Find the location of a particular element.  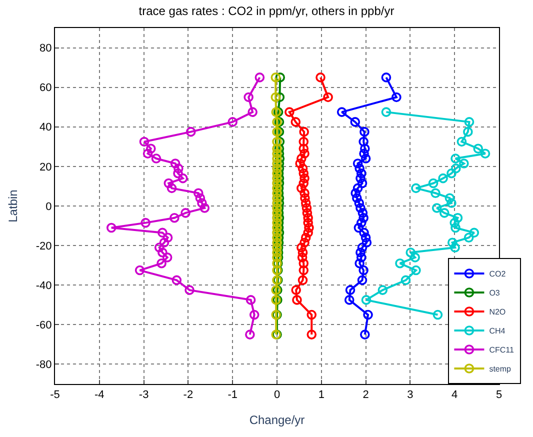

x-tick-label: -1 is located at coordinates (233, 395).